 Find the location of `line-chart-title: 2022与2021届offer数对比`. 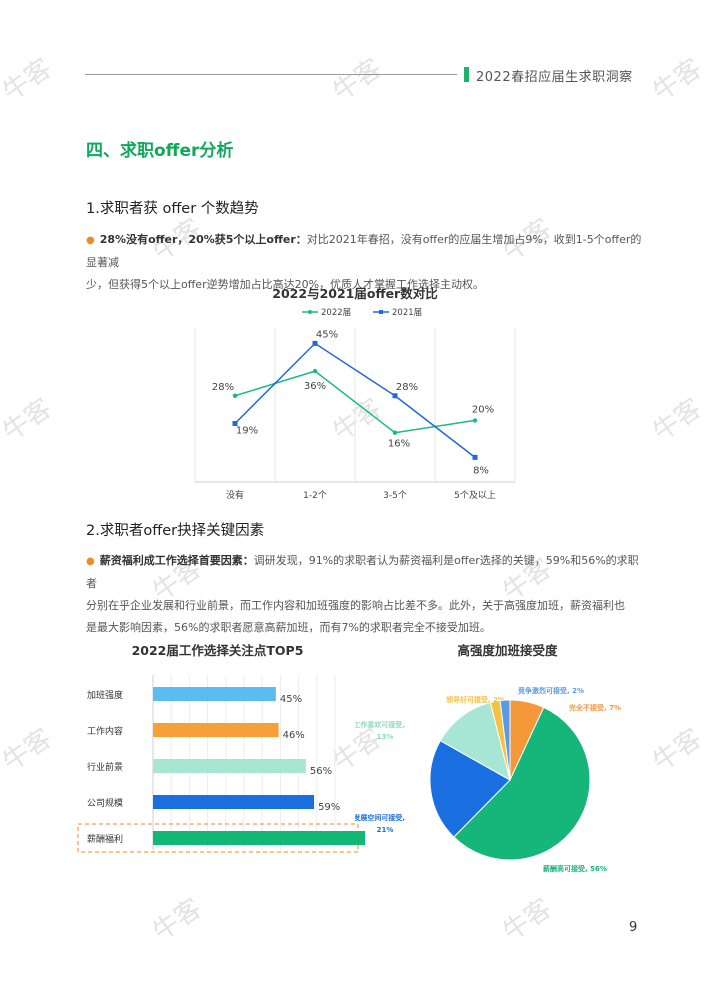

line-chart-title: 2022与2021届offer数对比 is located at coordinates (355, 293).